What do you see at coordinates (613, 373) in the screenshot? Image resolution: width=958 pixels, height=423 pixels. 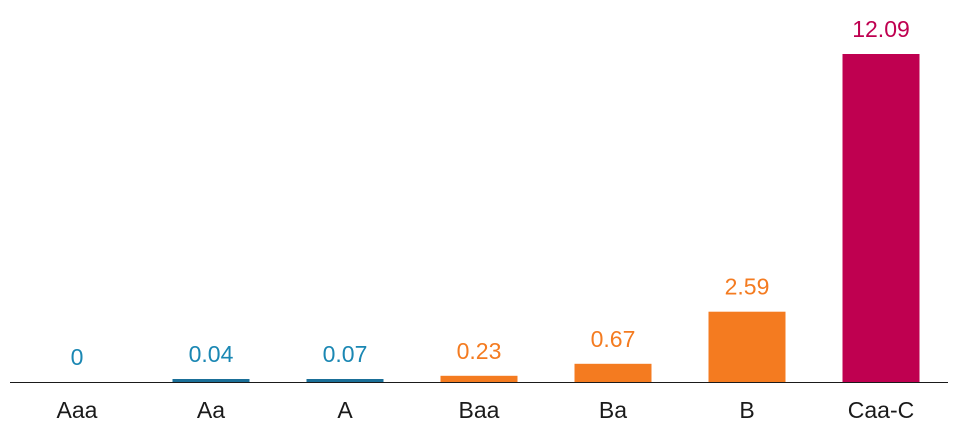 I see `bar-ba` at bounding box center [613, 373].